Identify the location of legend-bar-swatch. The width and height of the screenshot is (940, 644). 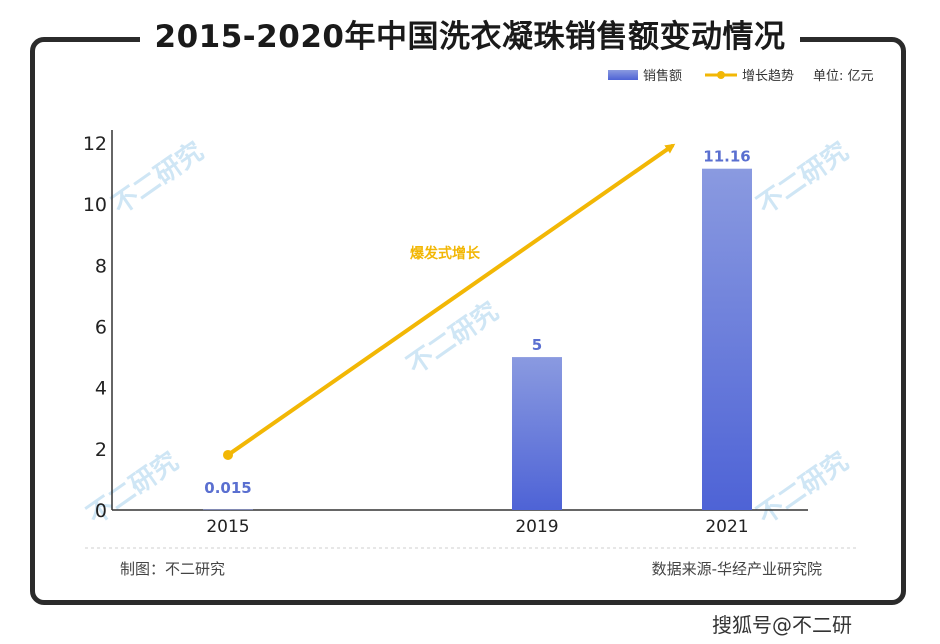
(623, 75).